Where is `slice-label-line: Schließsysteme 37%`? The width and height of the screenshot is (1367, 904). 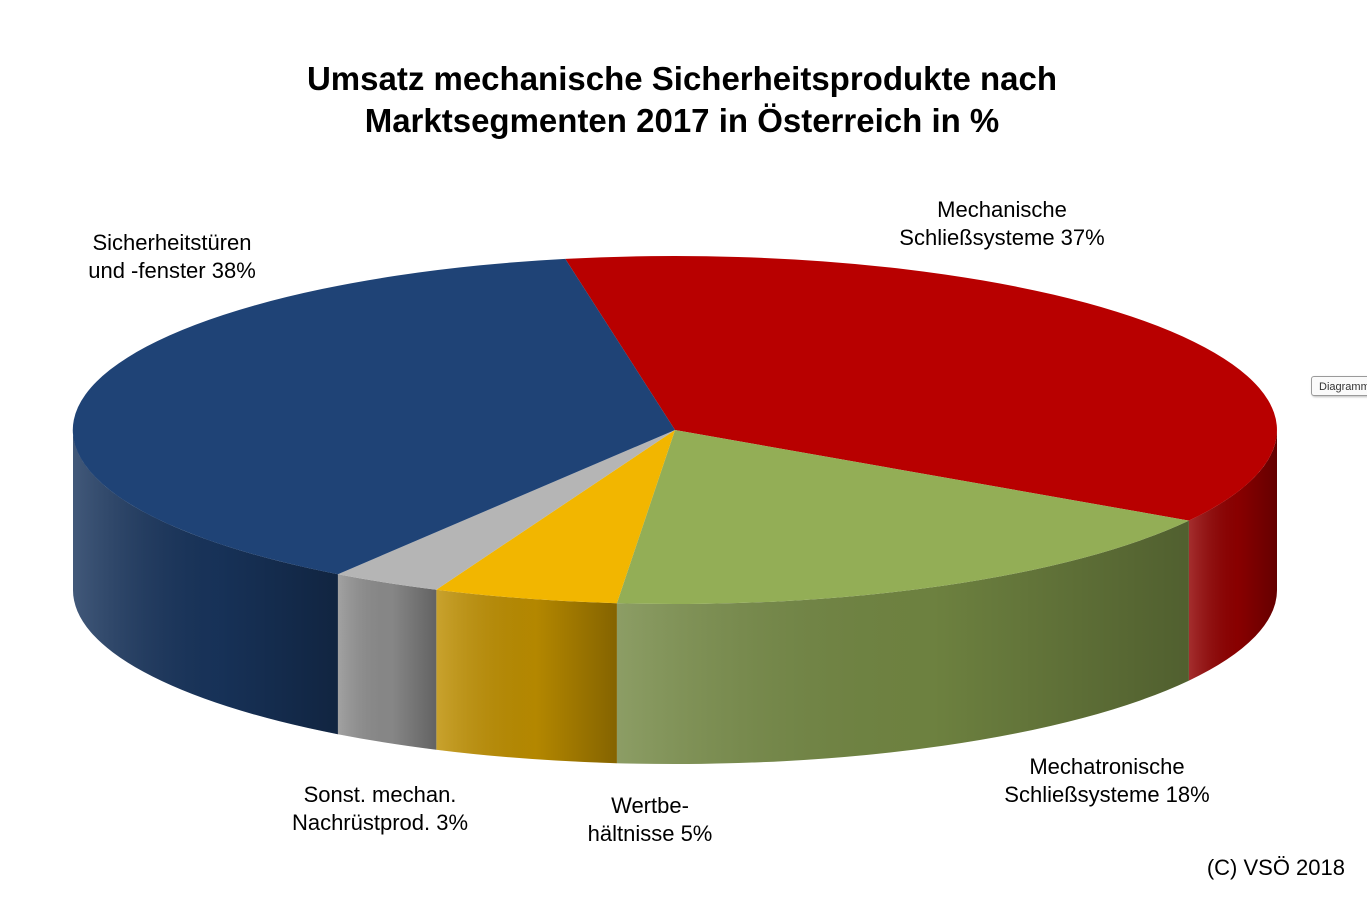 slice-label-line: Schließsysteme 37% is located at coordinates (1002, 237).